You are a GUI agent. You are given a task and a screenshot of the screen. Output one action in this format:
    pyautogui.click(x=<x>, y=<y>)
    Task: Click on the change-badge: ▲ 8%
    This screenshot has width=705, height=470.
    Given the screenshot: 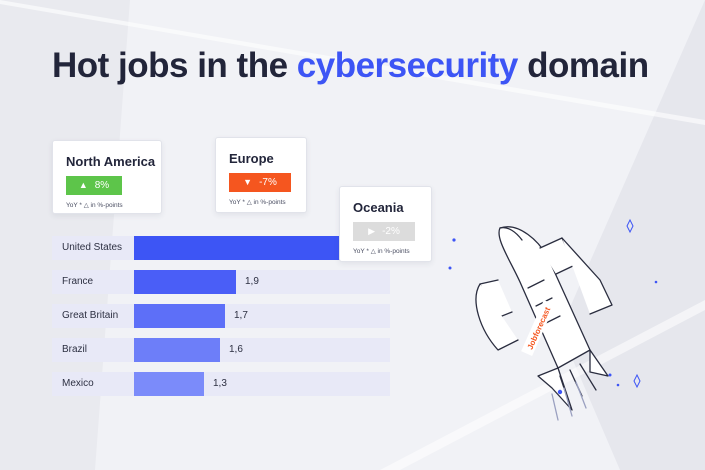 What is the action you would take?
    pyautogui.click(x=94, y=185)
    